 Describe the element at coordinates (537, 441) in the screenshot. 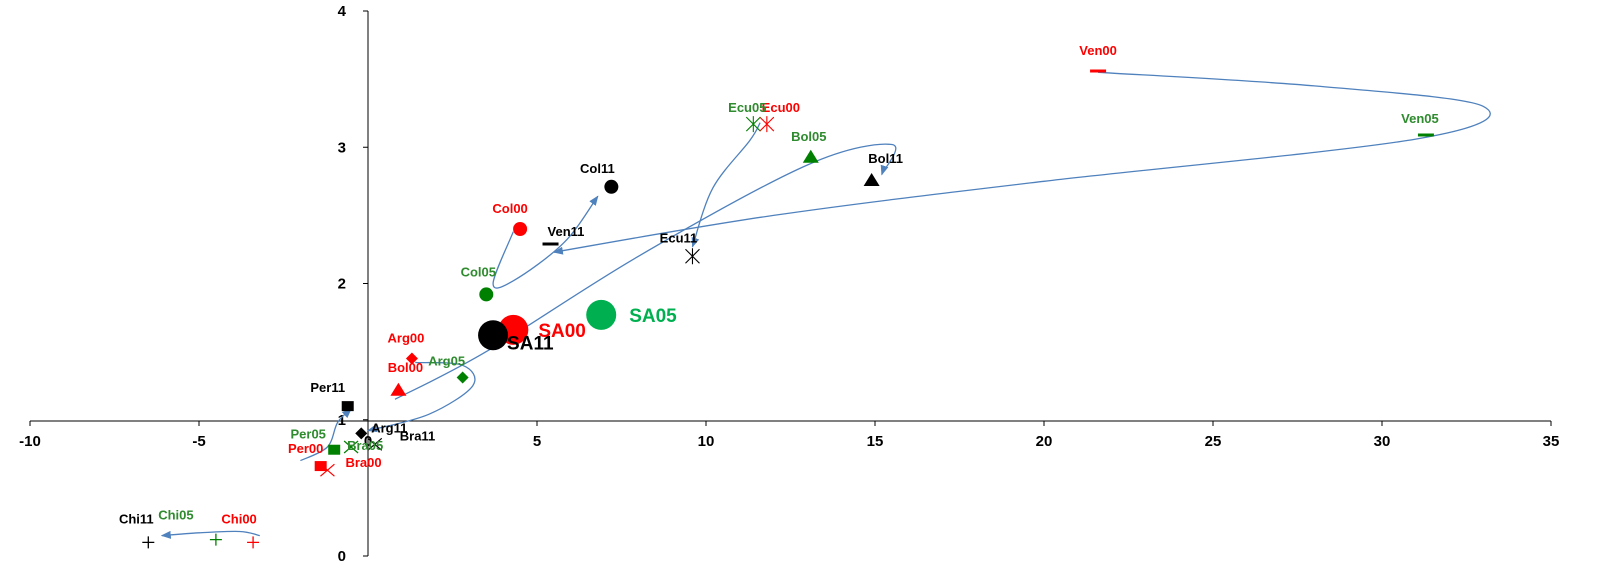

I see `x-tick-label: 5` at that location.